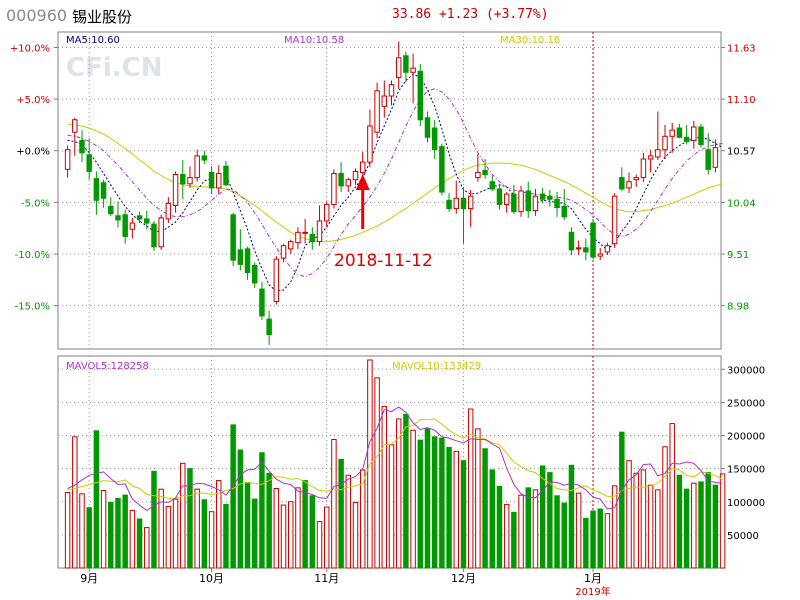 The image size is (800, 600). What do you see at coordinates (746, 437) in the screenshot?
I see `volume-tick-label: 200000` at bounding box center [746, 437].